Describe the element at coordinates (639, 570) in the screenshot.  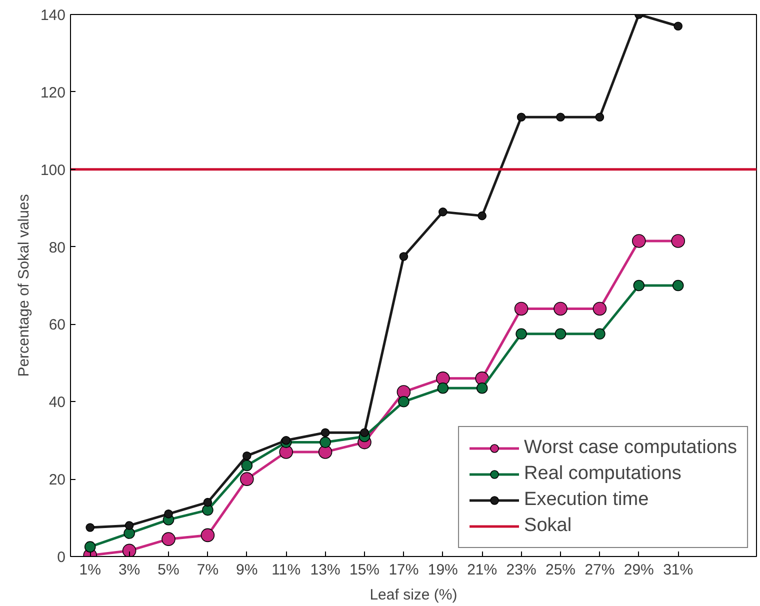
I see `x-tick-label: 29%` at that location.